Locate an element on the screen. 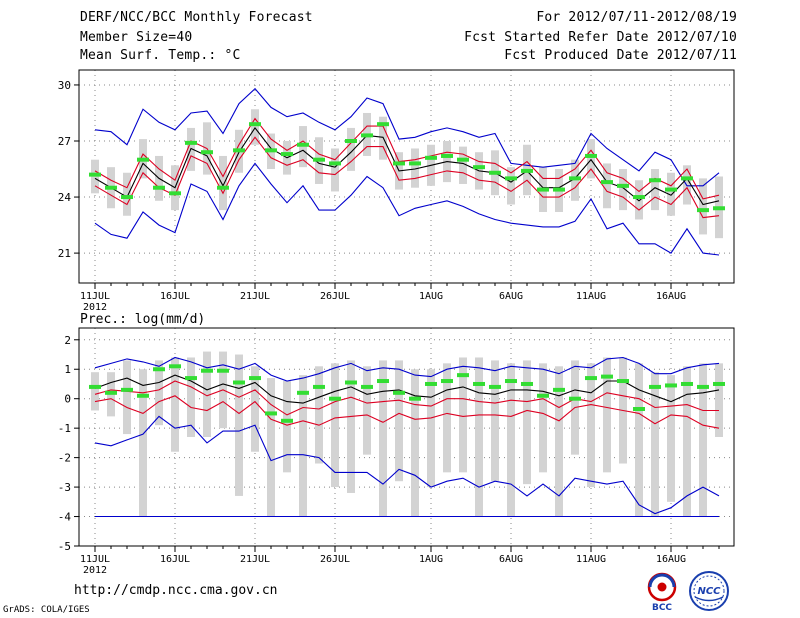  prec-ytick-label: -5 is located at coordinates (64, 546).